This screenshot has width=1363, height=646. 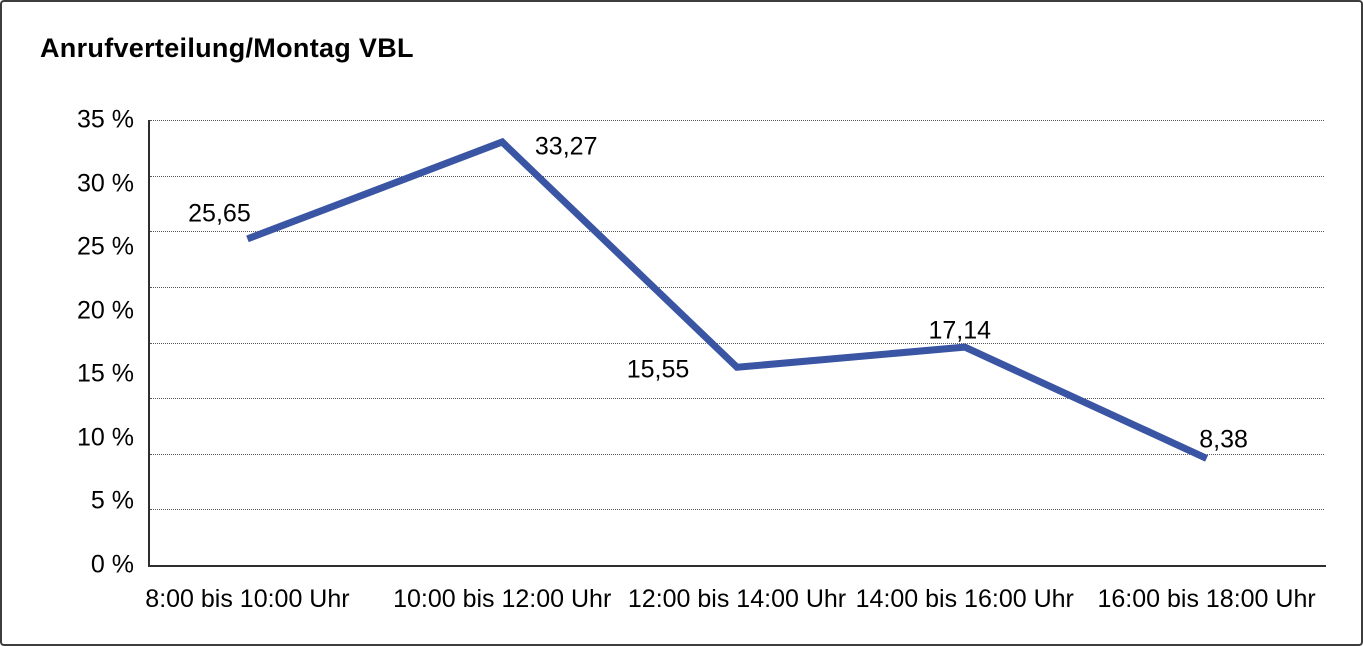 I want to click on data-label: 15,55, so click(x=658, y=369).